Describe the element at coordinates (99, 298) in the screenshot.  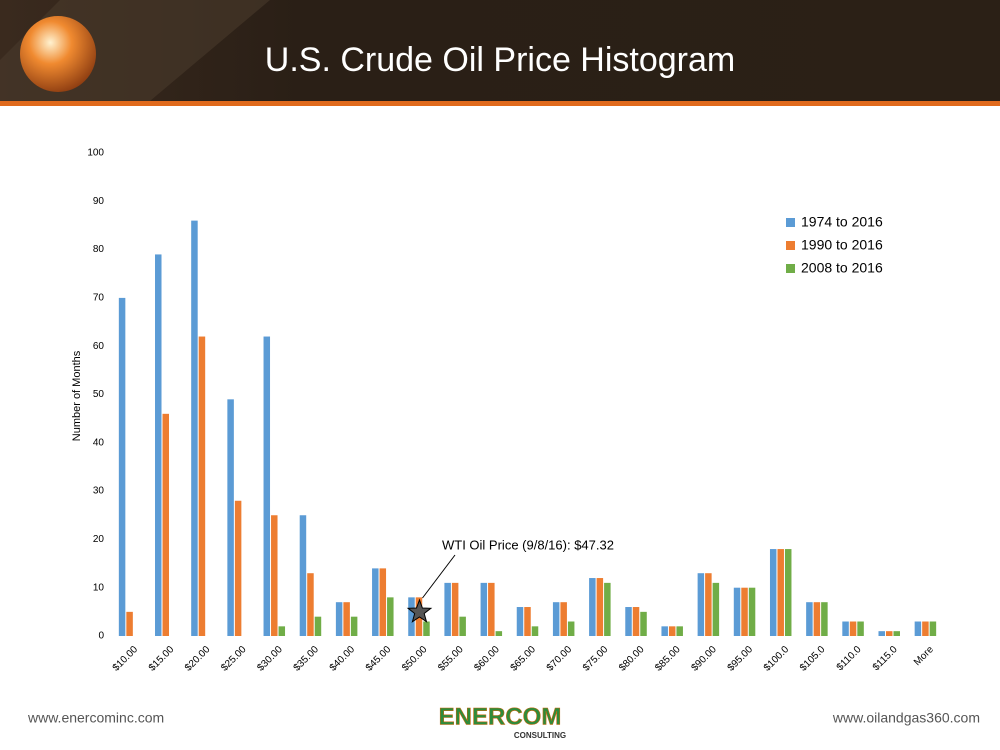
I see `y-tick-label: 70` at that location.